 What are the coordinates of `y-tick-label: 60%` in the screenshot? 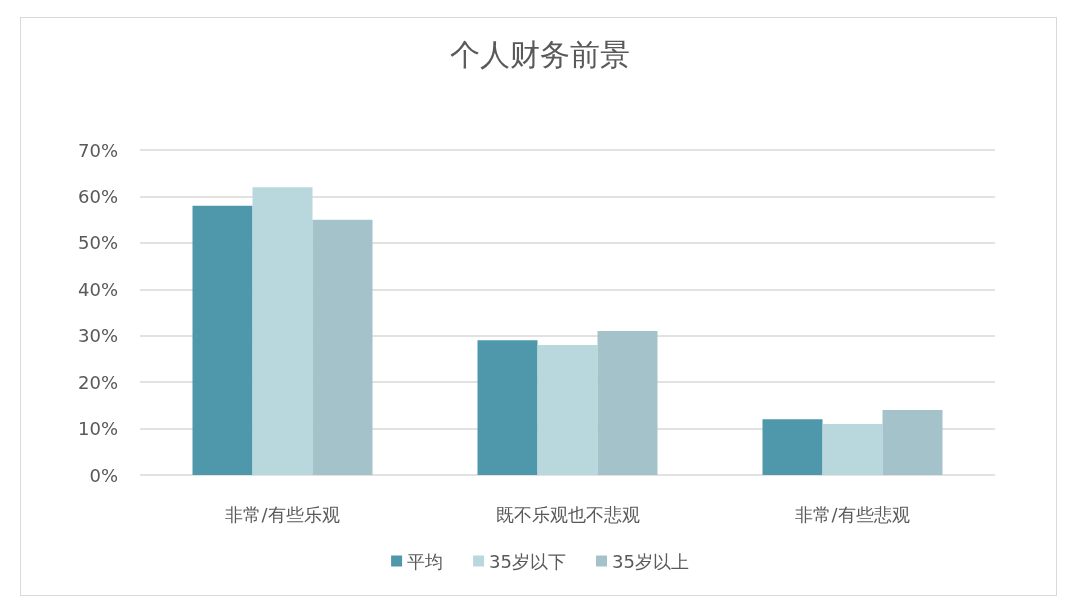 It's located at (97, 196).